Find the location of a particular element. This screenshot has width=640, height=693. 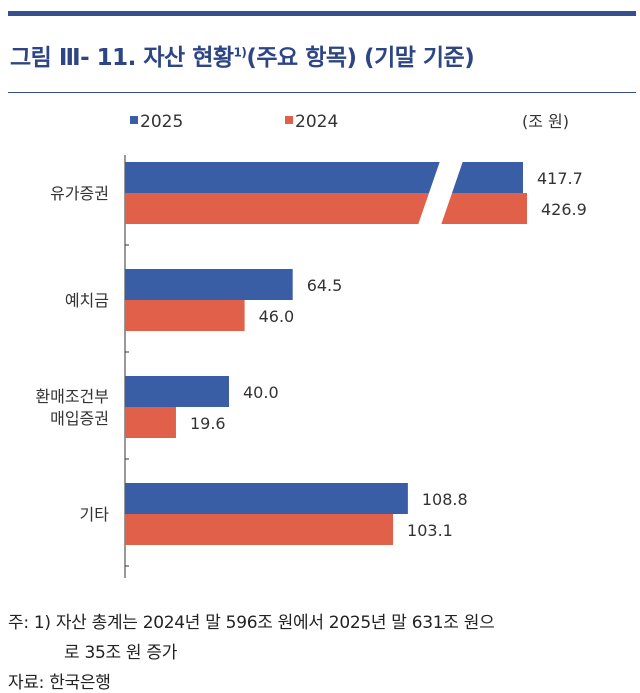

footnote-mark: 1) is located at coordinates (240, 52).